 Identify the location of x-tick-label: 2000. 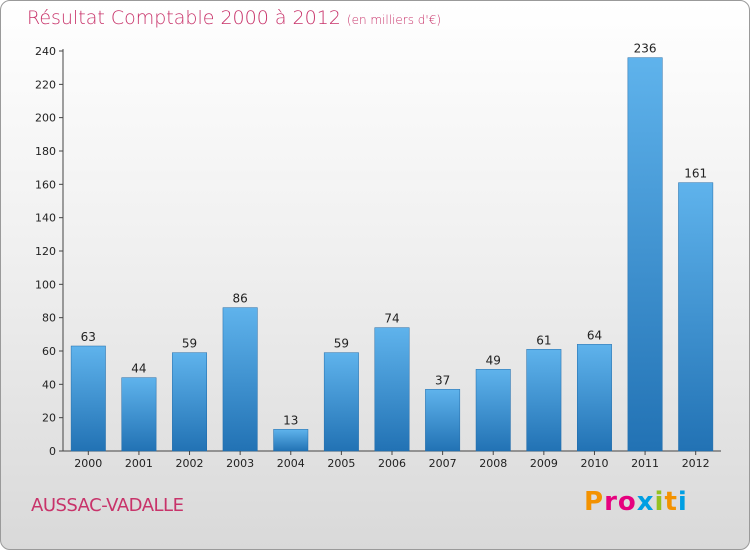
(88, 463).